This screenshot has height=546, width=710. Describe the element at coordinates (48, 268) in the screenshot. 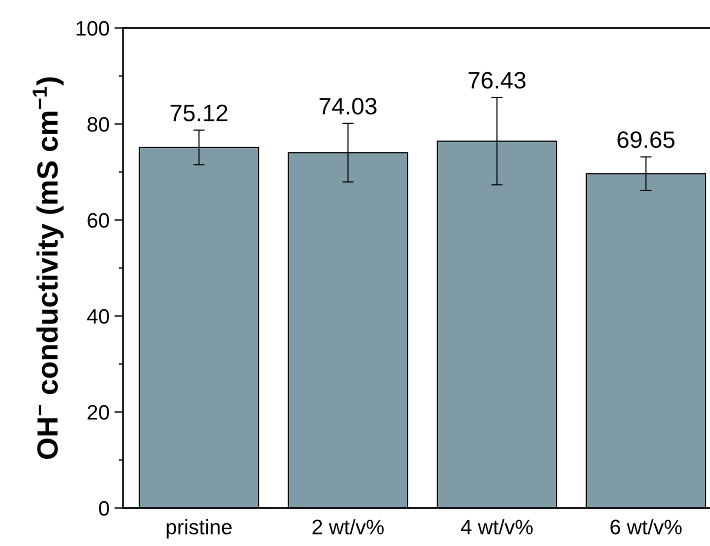

I see `y-axis-title: OH$^{−}$ conductivity (mS cm$^{−1}$)` at that location.